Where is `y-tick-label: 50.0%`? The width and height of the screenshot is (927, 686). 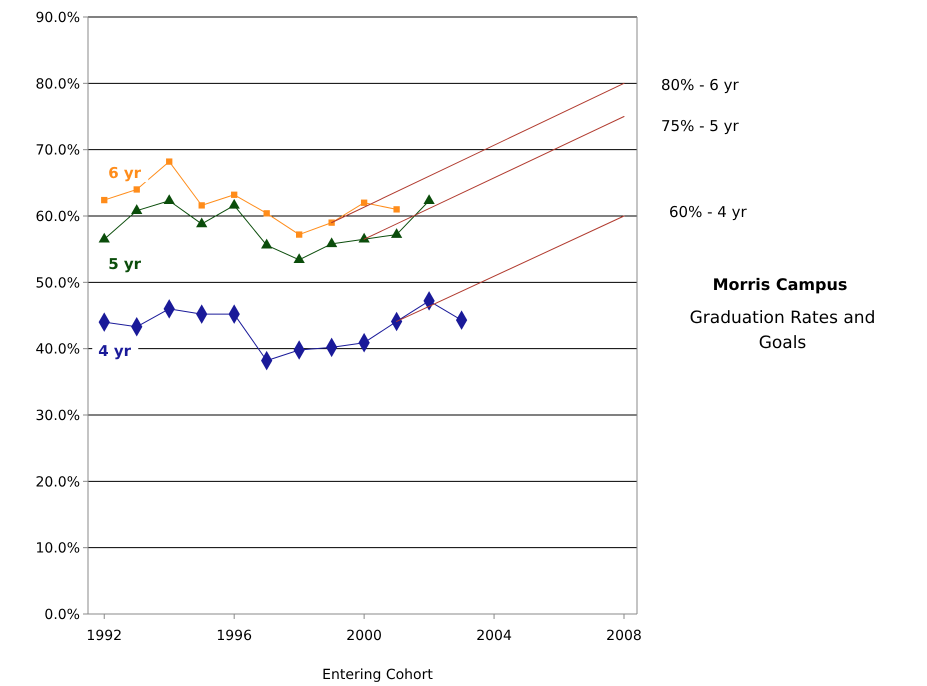 y-tick-label: 50.0% is located at coordinates (58, 283).